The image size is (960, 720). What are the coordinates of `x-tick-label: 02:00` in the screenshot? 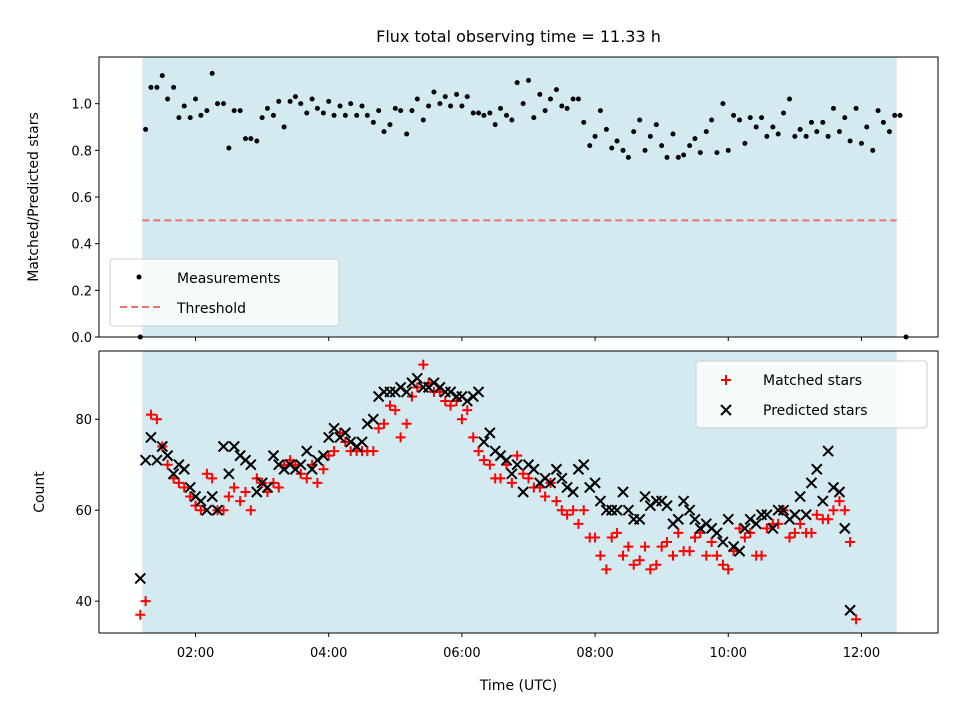 It's located at (195, 653).